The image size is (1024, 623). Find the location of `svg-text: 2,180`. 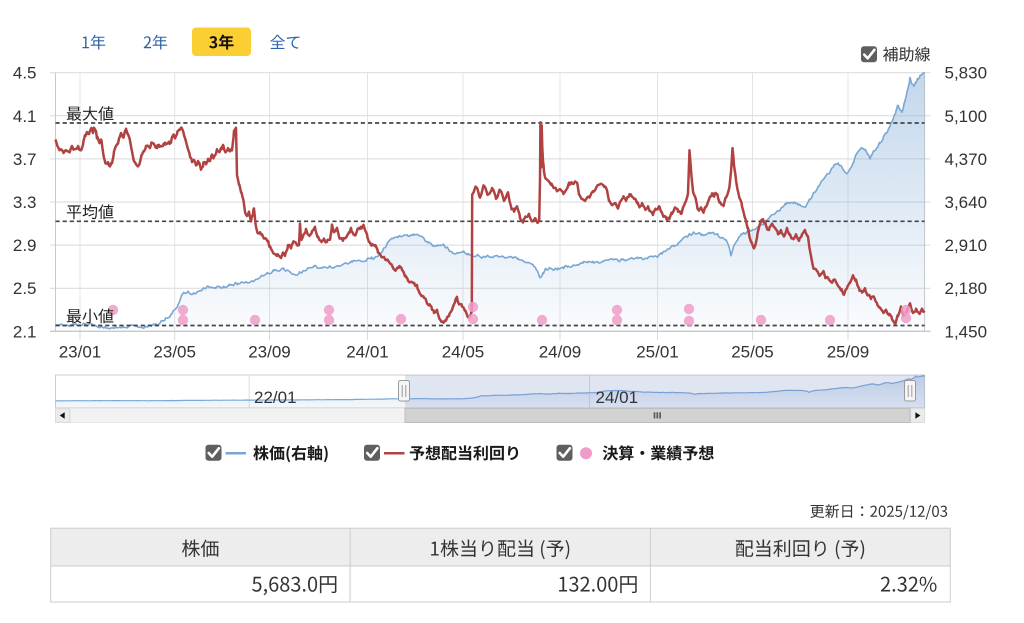

svg-text: 2,180 is located at coordinates (966, 288).